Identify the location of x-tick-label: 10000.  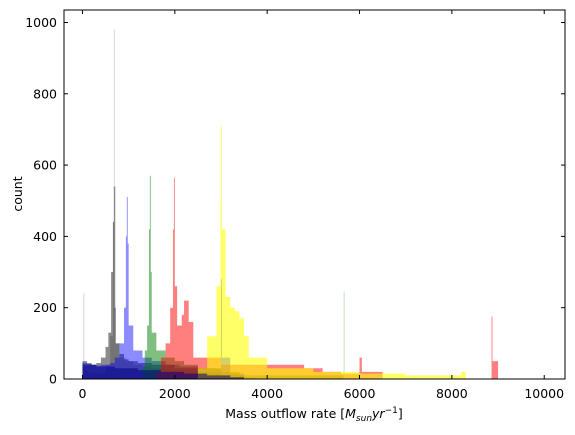
(544, 393).